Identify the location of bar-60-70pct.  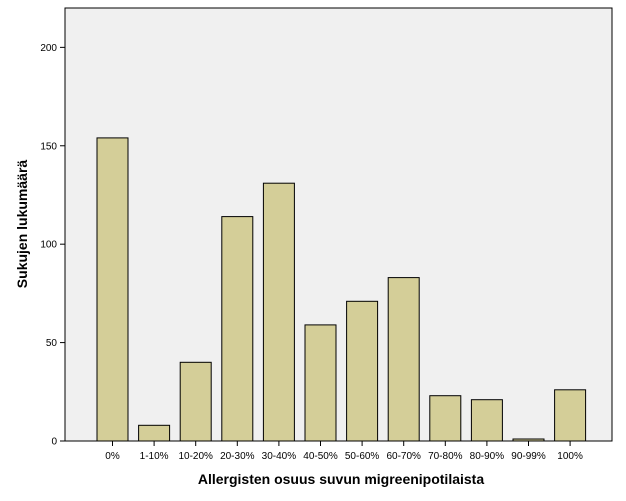
(403, 359).